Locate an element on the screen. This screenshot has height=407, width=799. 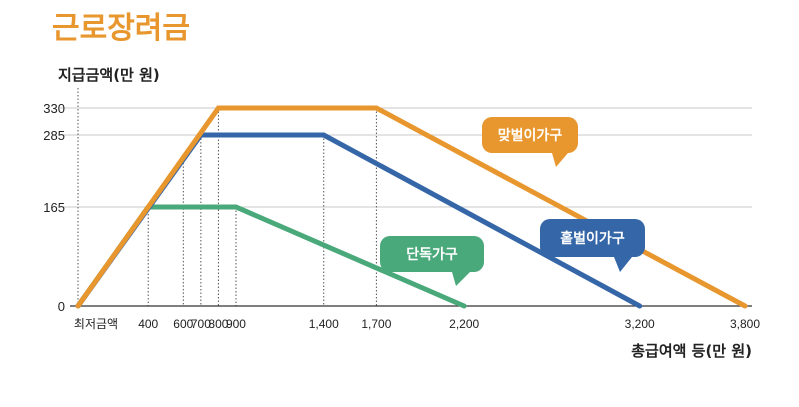
x-tick-label: 1,400 is located at coordinates (324, 324).